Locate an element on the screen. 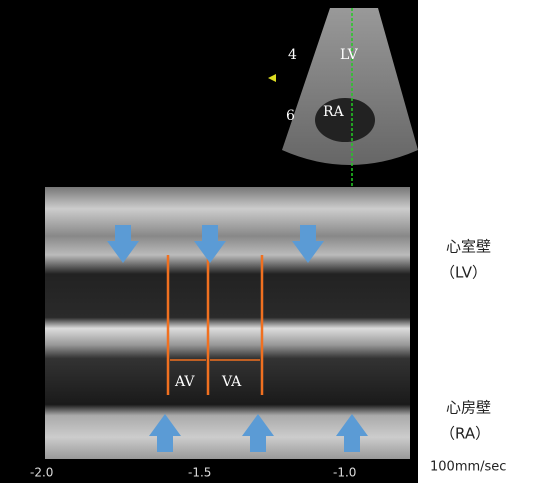 The width and height of the screenshot is (536, 487). depth-tick: 6 is located at coordinates (290, 116).